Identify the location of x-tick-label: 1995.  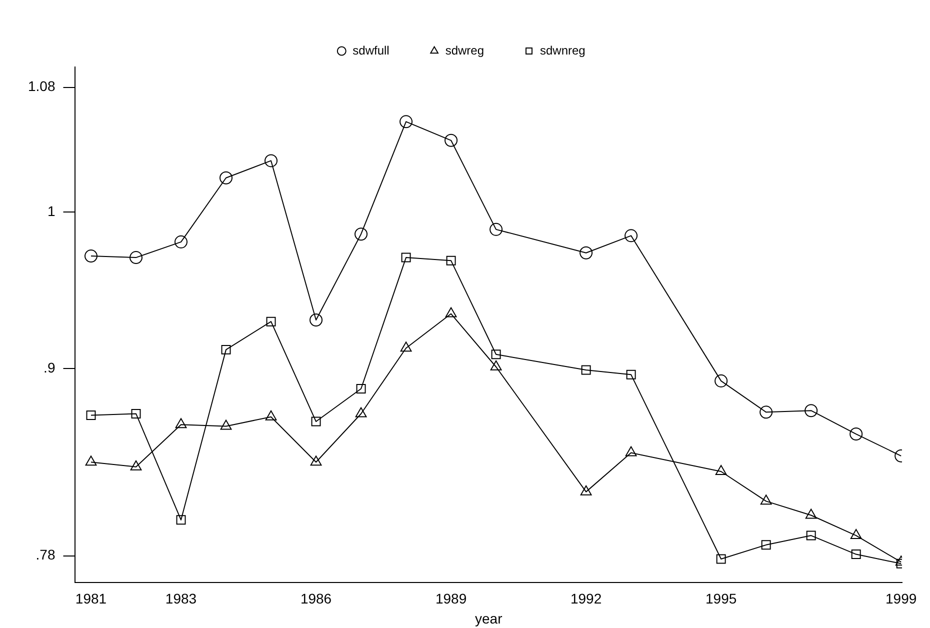
(721, 598).